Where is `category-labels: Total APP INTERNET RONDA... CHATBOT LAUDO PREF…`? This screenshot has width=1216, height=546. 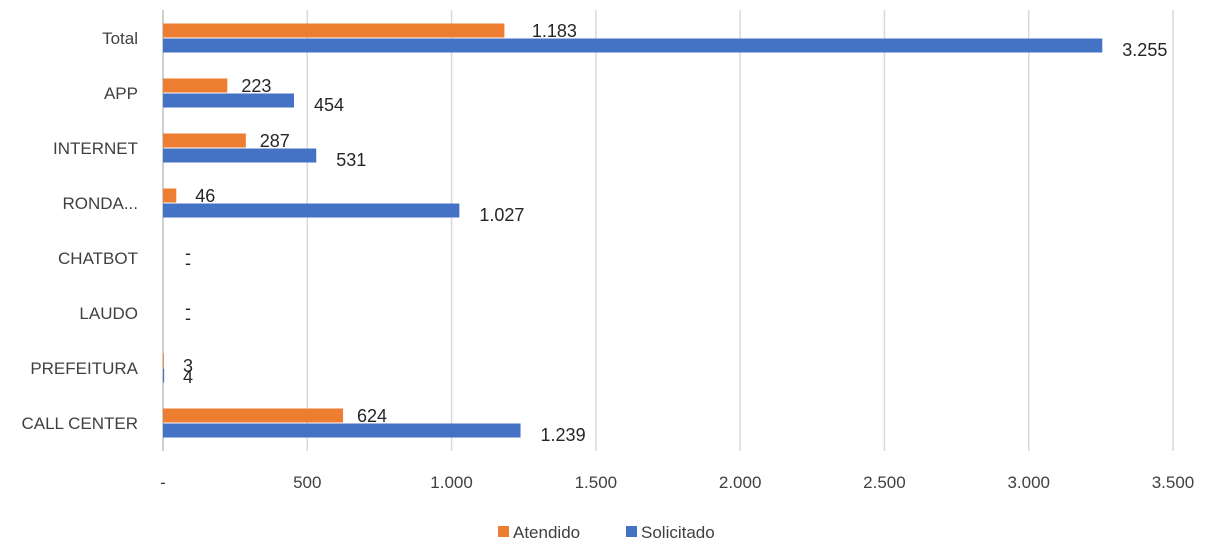 category-labels: Total APP INTERNET RONDA... CHATBOT LAUDO PREF… is located at coordinates (79, 231).